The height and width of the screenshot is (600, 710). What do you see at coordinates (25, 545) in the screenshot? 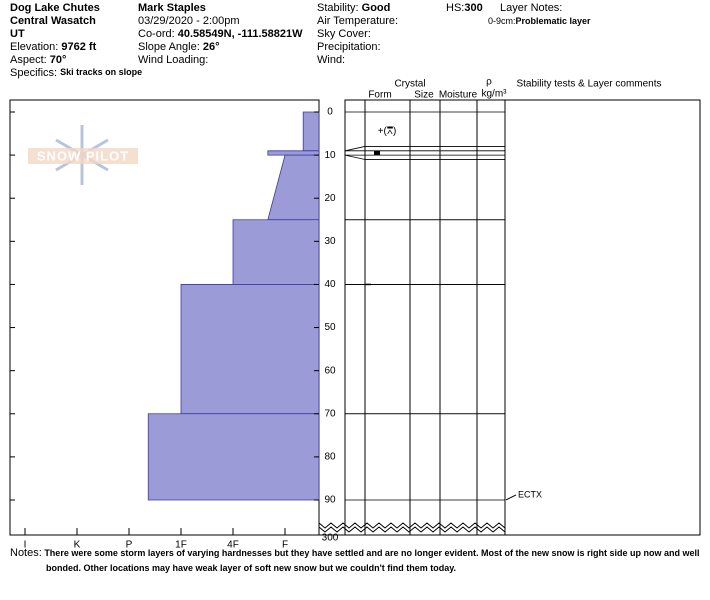
I see `hardness-tick-label: I` at bounding box center [25, 545].